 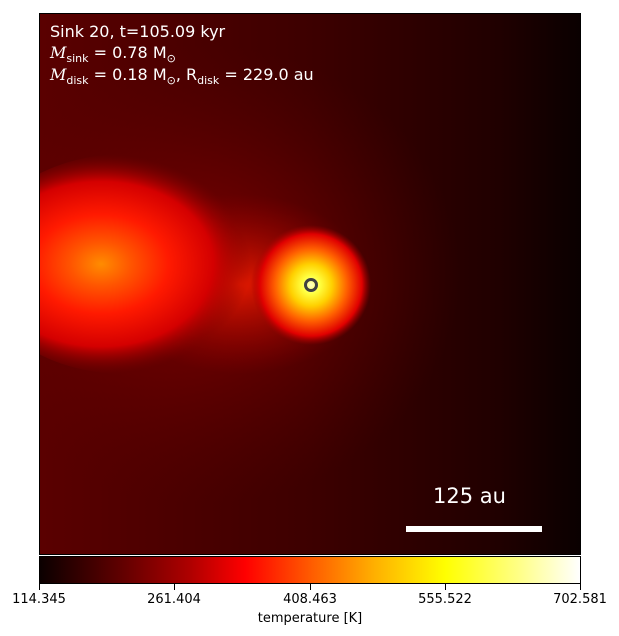 I want to click on colorbar, so click(x=310, y=570).